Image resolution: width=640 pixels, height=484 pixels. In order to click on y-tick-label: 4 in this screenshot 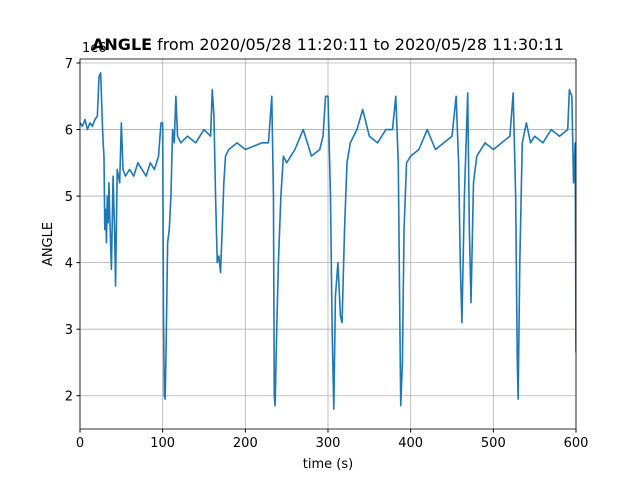, I will do `click(69, 264)`.